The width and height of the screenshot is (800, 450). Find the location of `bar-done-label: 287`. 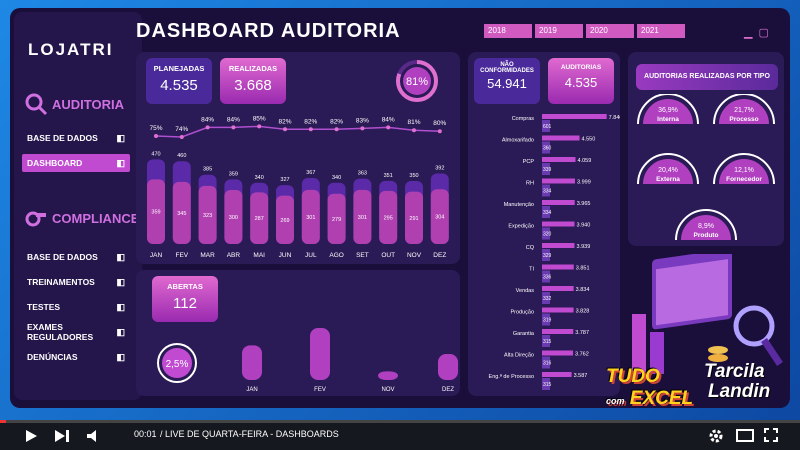

bar-done-label: 287 is located at coordinates (259, 219).